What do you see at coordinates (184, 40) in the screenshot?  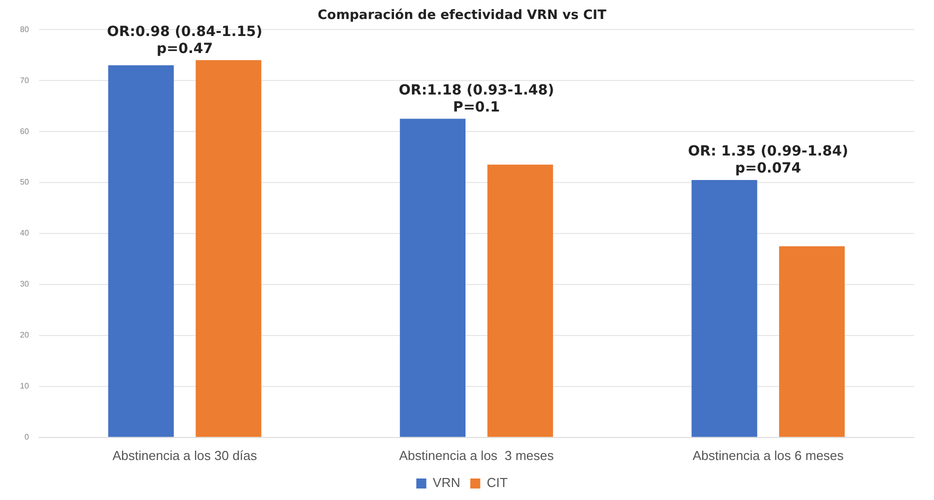 I see `annotation: OR:0.98 (0.84-1.15) p=0.47` at bounding box center [184, 40].